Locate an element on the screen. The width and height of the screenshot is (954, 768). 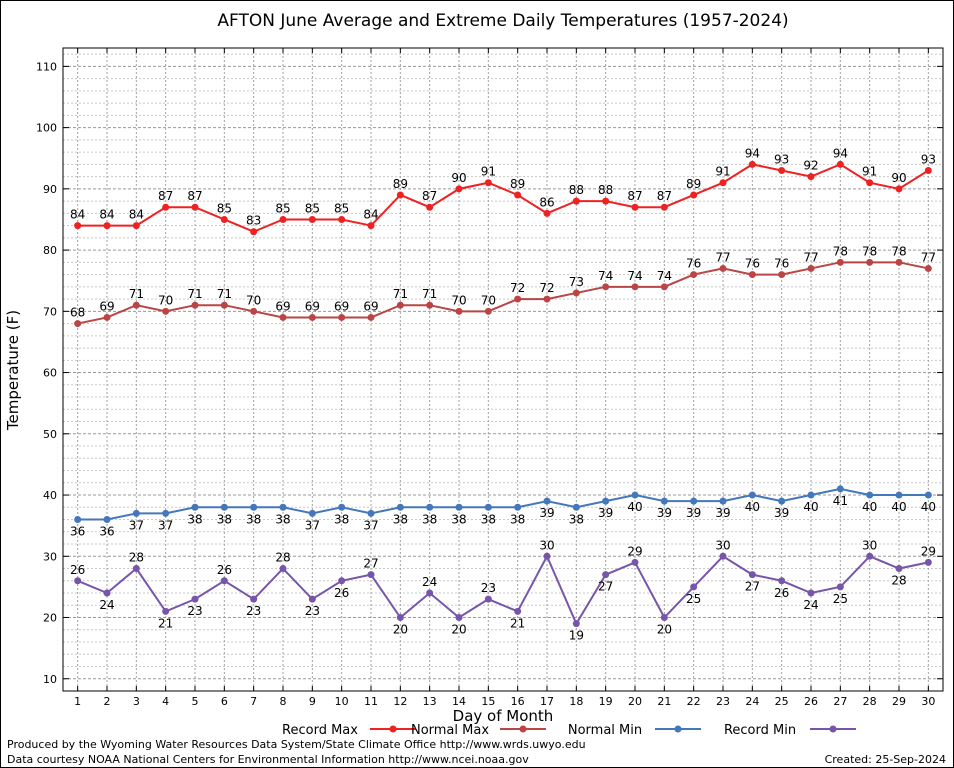
x-tick-label: 10 is located at coordinates (342, 701).